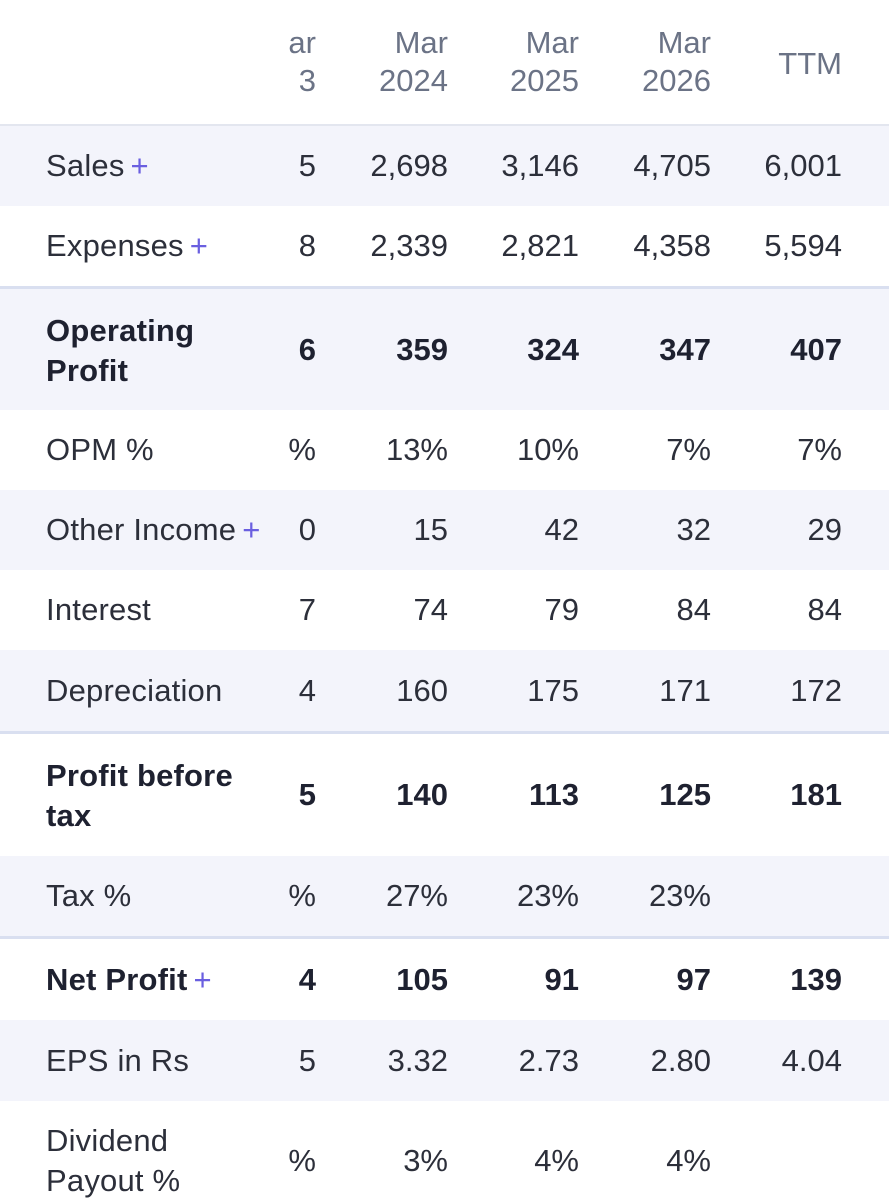  Describe the element at coordinates (561, 529) in the screenshot. I see `table-cell: 42` at that location.